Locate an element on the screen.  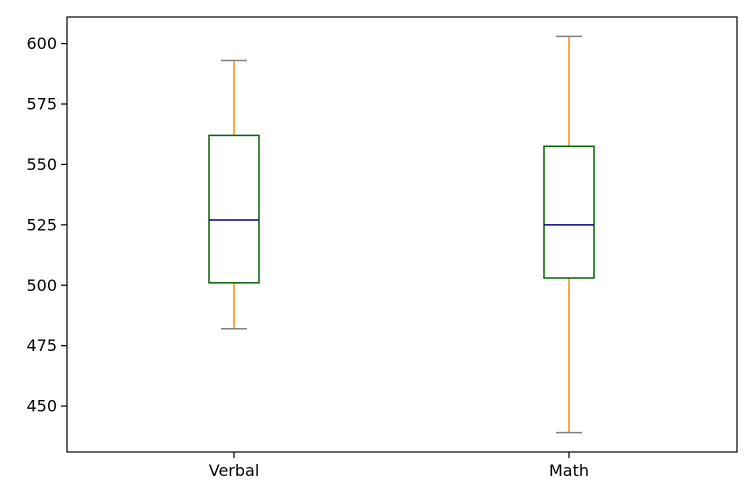
box-group-math is located at coordinates (569, 234).